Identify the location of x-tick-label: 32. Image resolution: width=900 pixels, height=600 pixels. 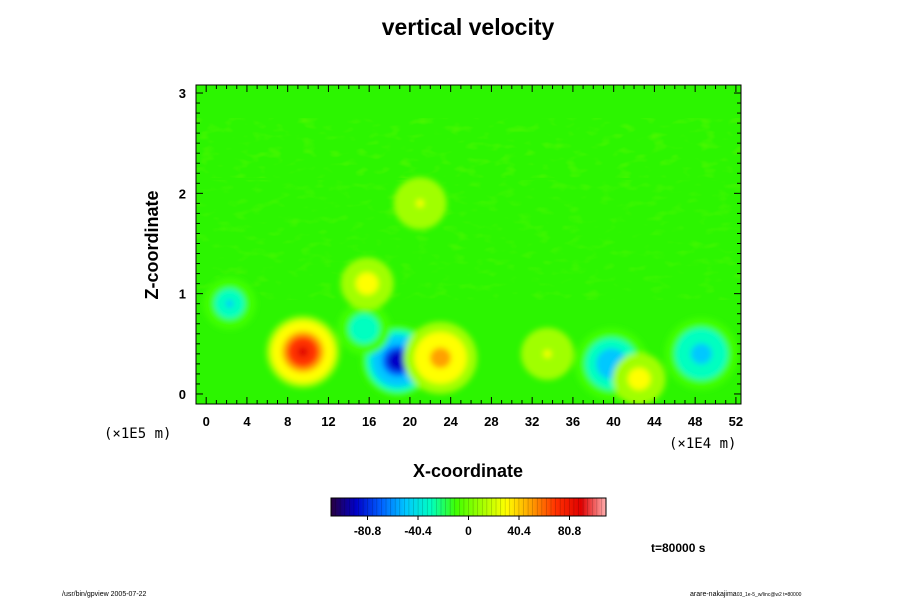
(532, 421).